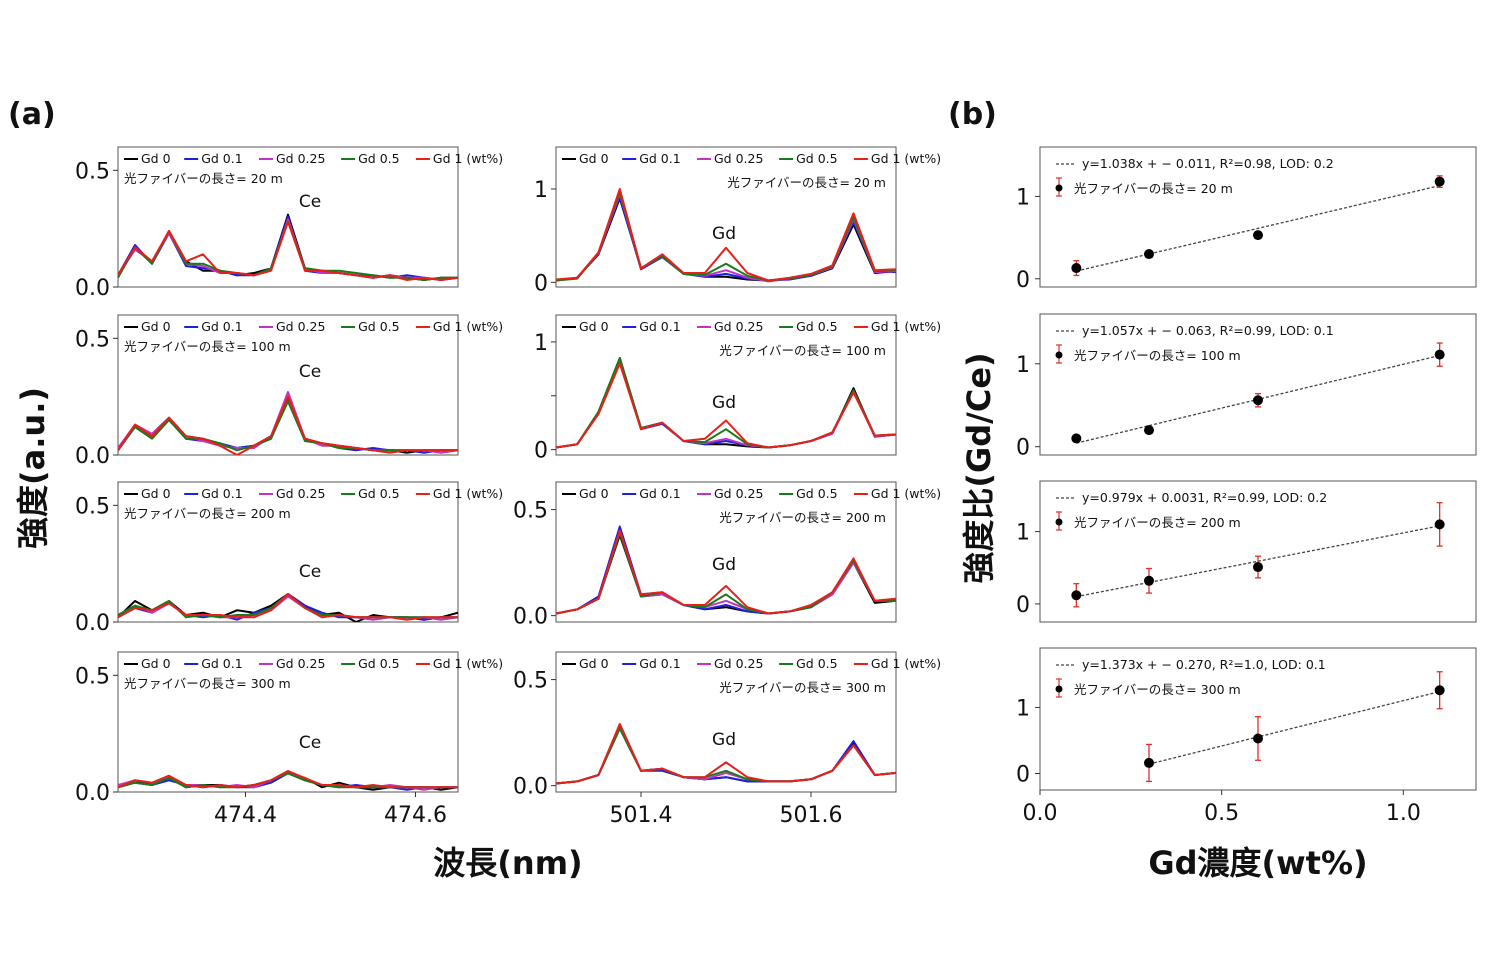 The height and width of the screenshot is (960, 1500). What do you see at coordinates (1403, 813) in the screenshot?
I see `x-tick-label: 1.0` at bounding box center [1403, 813].